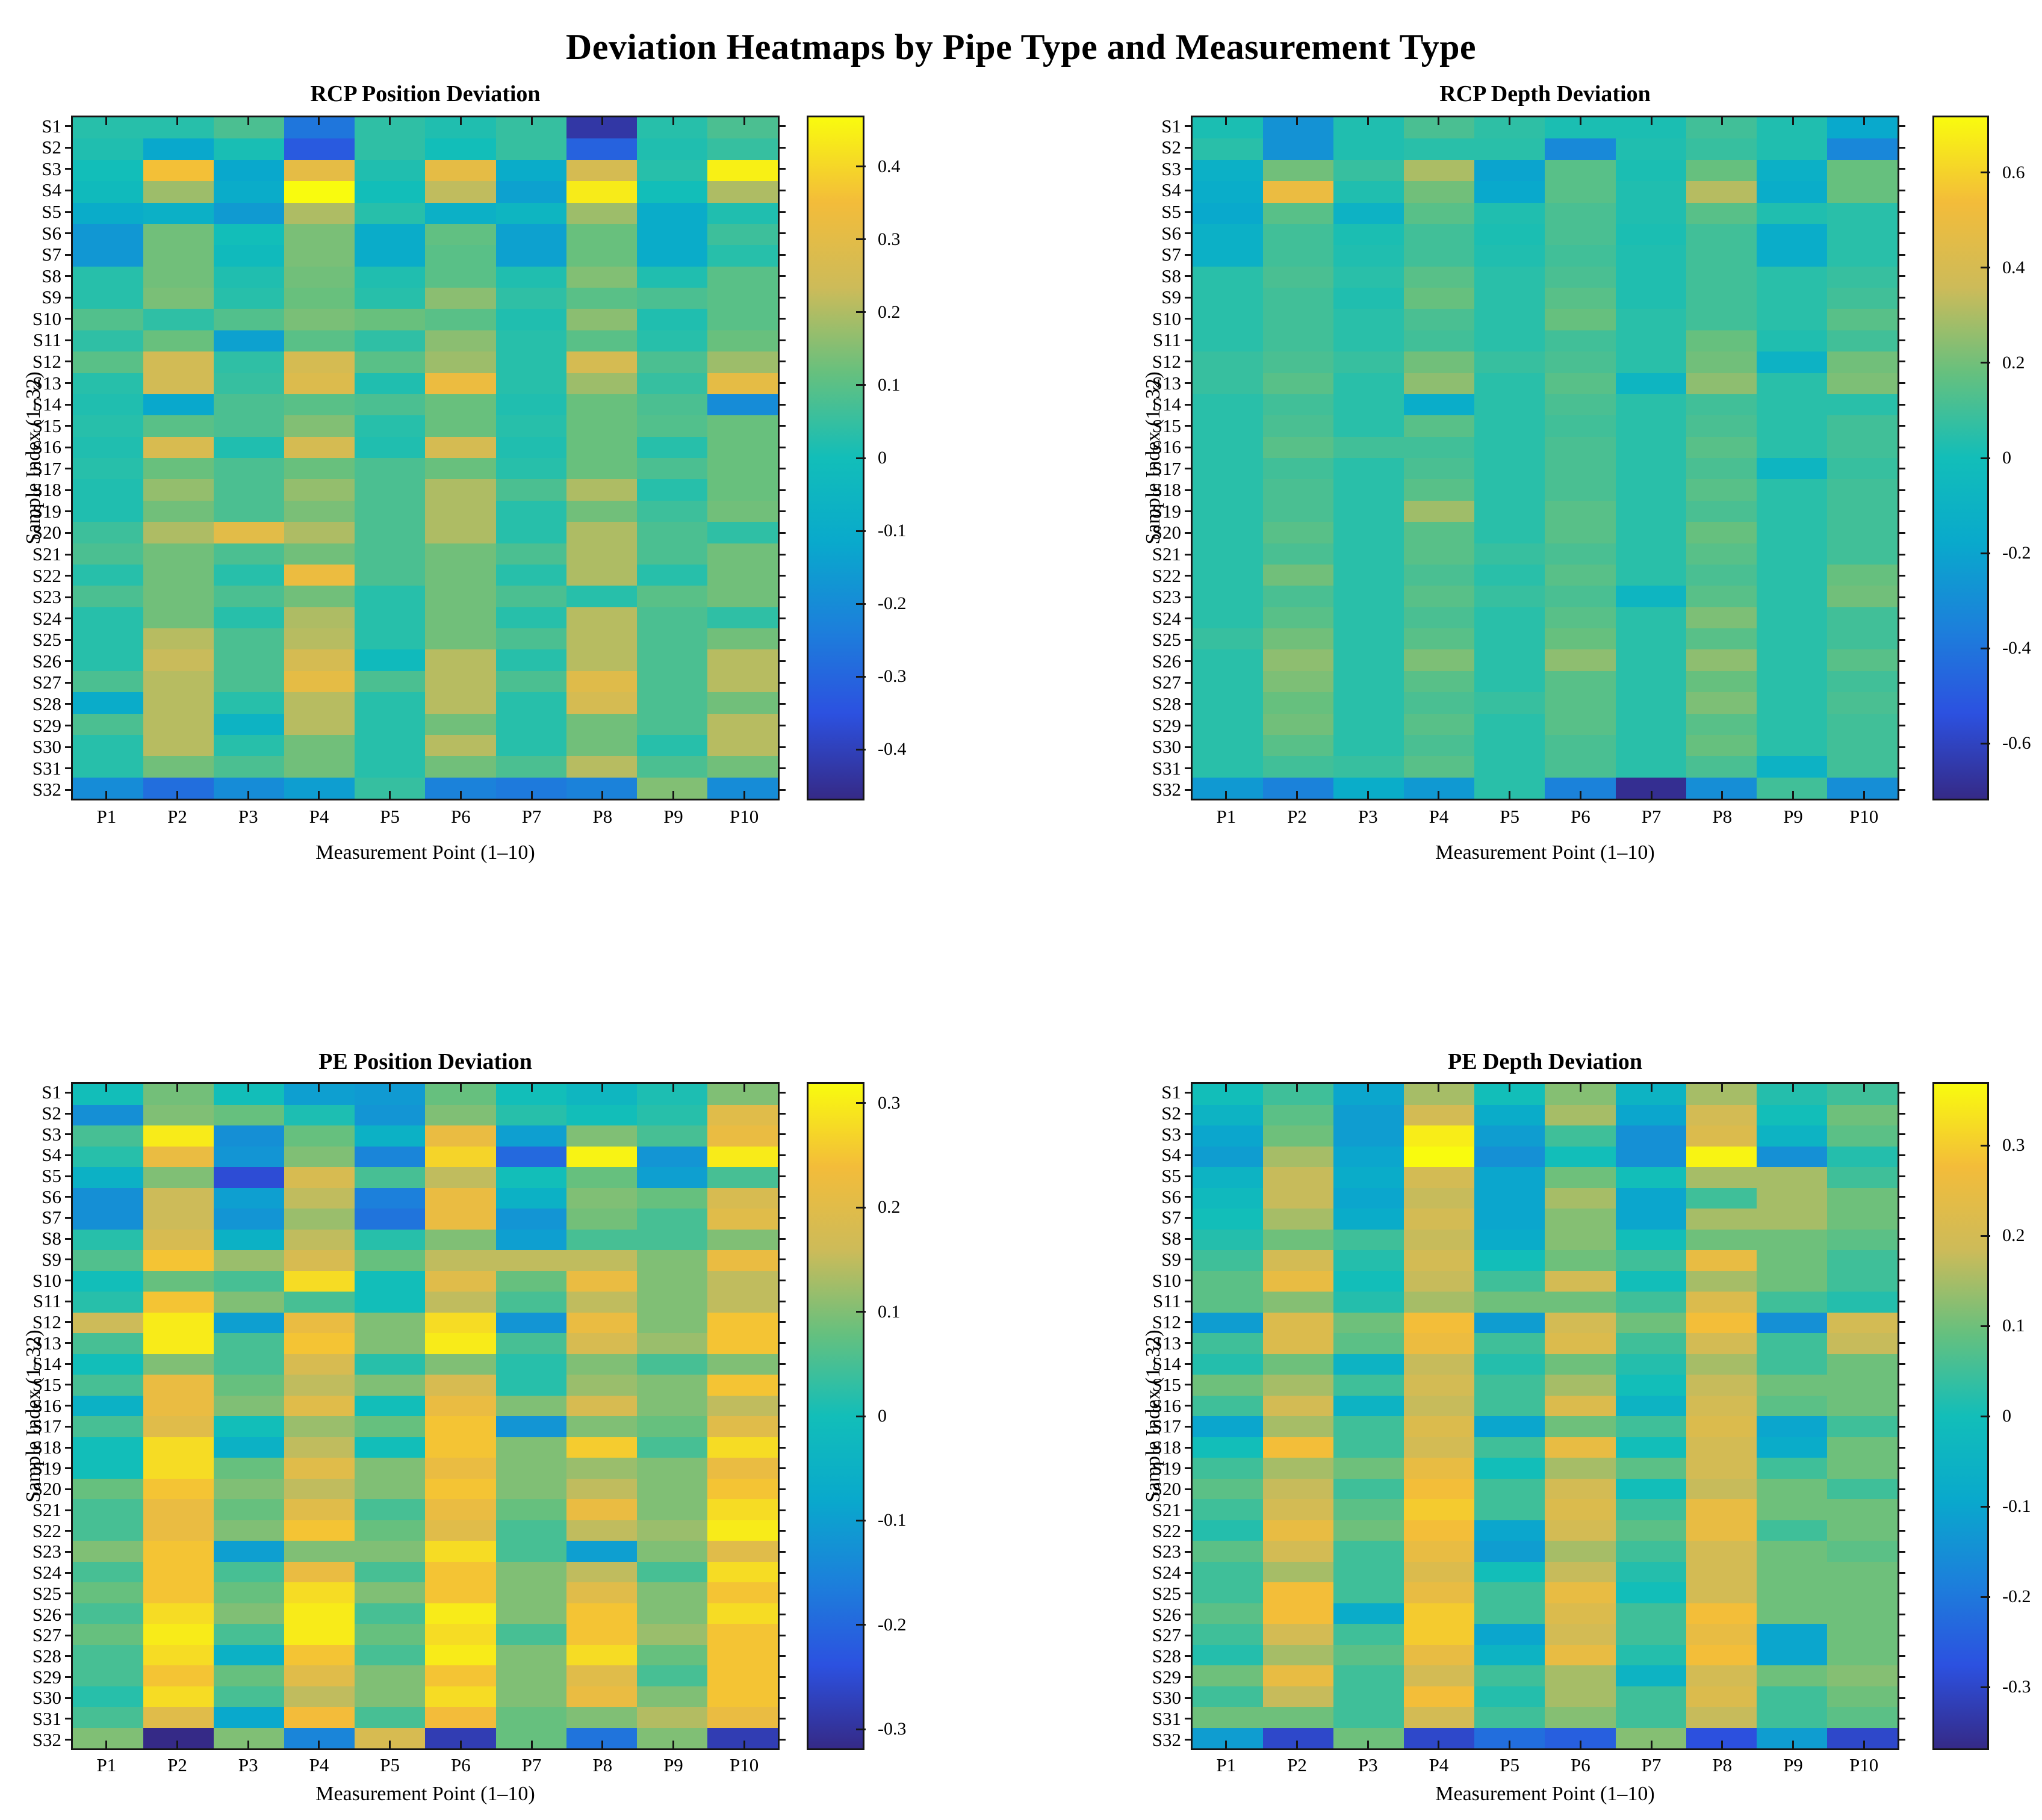 The image size is (2042, 1820). Describe the element at coordinates (46, 1448) in the screenshot. I see `y-tick-label: S18` at that location.